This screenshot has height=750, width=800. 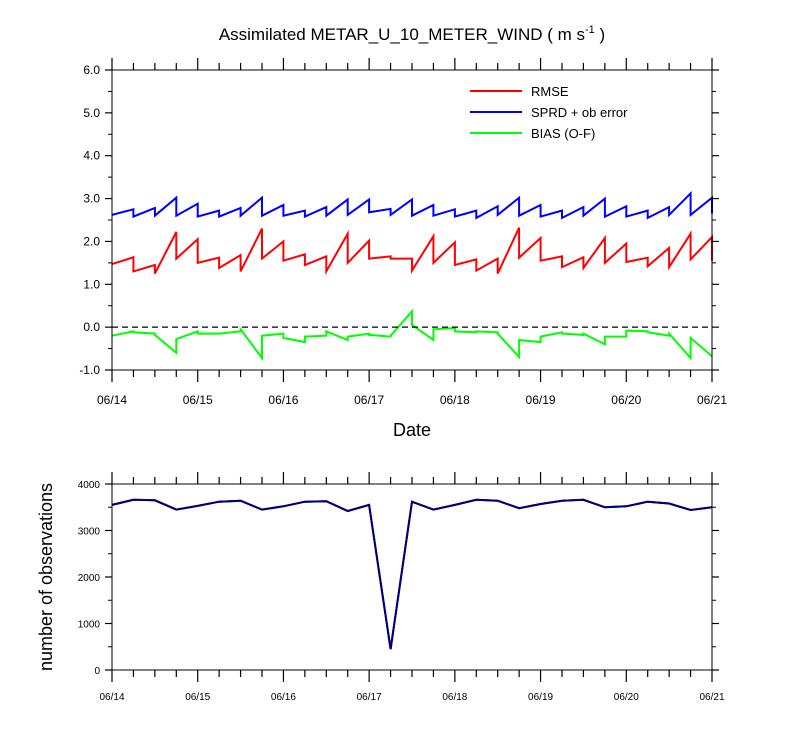 I want to click on x-axis-label: Date, so click(x=412, y=430).